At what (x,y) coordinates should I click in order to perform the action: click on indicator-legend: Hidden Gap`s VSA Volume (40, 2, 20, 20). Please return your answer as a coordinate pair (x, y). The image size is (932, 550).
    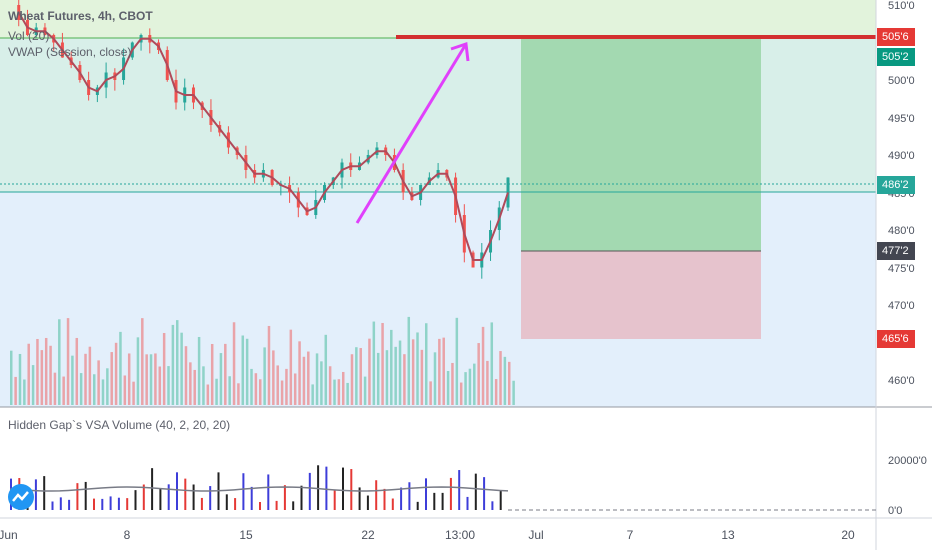
    Looking at the image, I should click on (119, 425).